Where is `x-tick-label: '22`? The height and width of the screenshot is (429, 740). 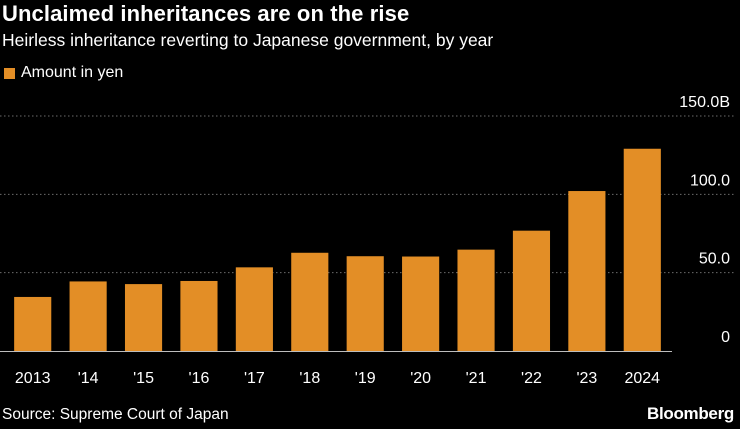 x-tick-label: '22 is located at coordinates (531, 378).